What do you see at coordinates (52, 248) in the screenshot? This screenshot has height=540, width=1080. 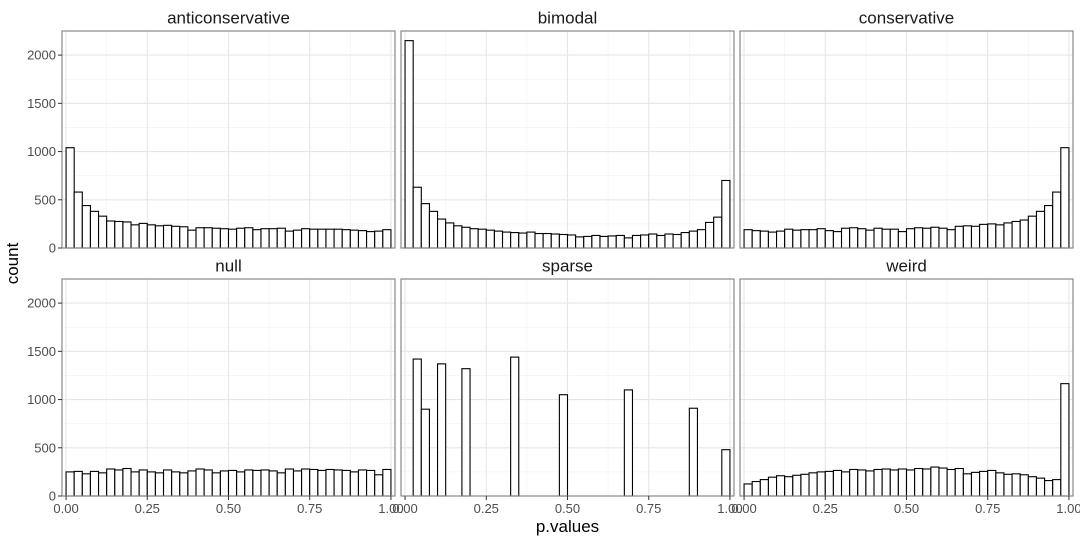 I see `y-tick-label: 0` at bounding box center [52, 248].